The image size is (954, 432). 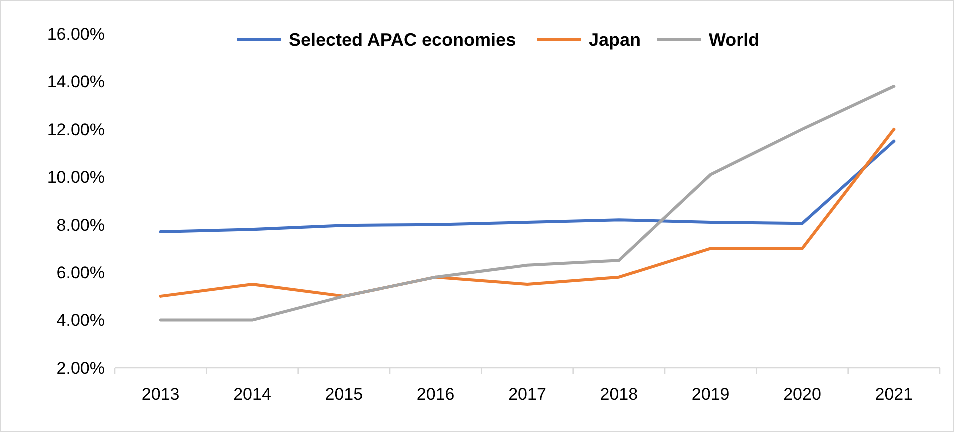 I want to click on x-tick-label: 2013, so click(x=161, y=394).